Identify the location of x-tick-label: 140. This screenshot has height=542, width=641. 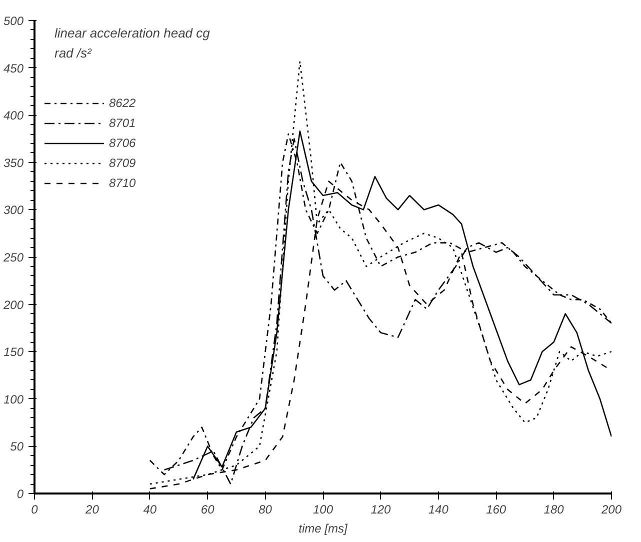
(438, 509).